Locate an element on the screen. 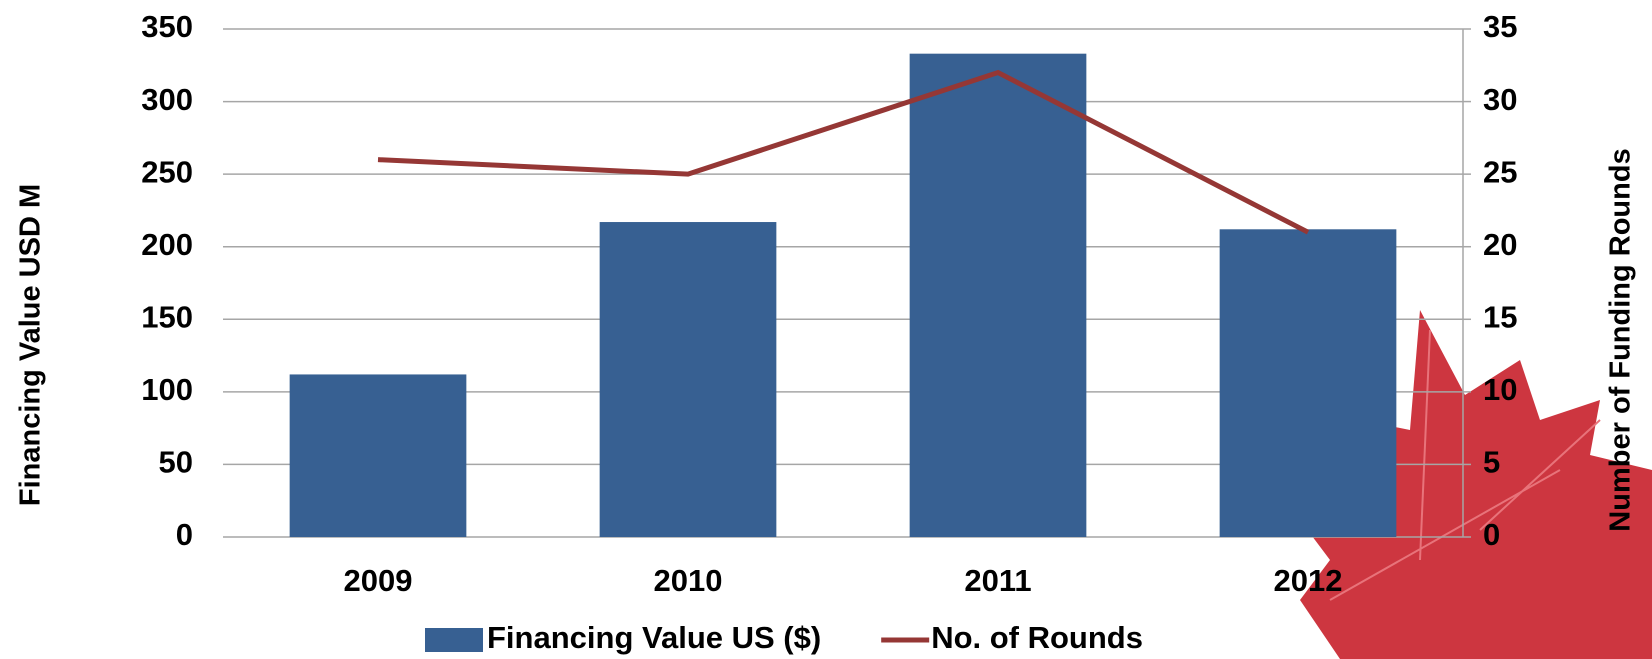 The width and height of the screenshot is (1652, 659). y-tick-label: 100 is located at coordinates (167, 389).